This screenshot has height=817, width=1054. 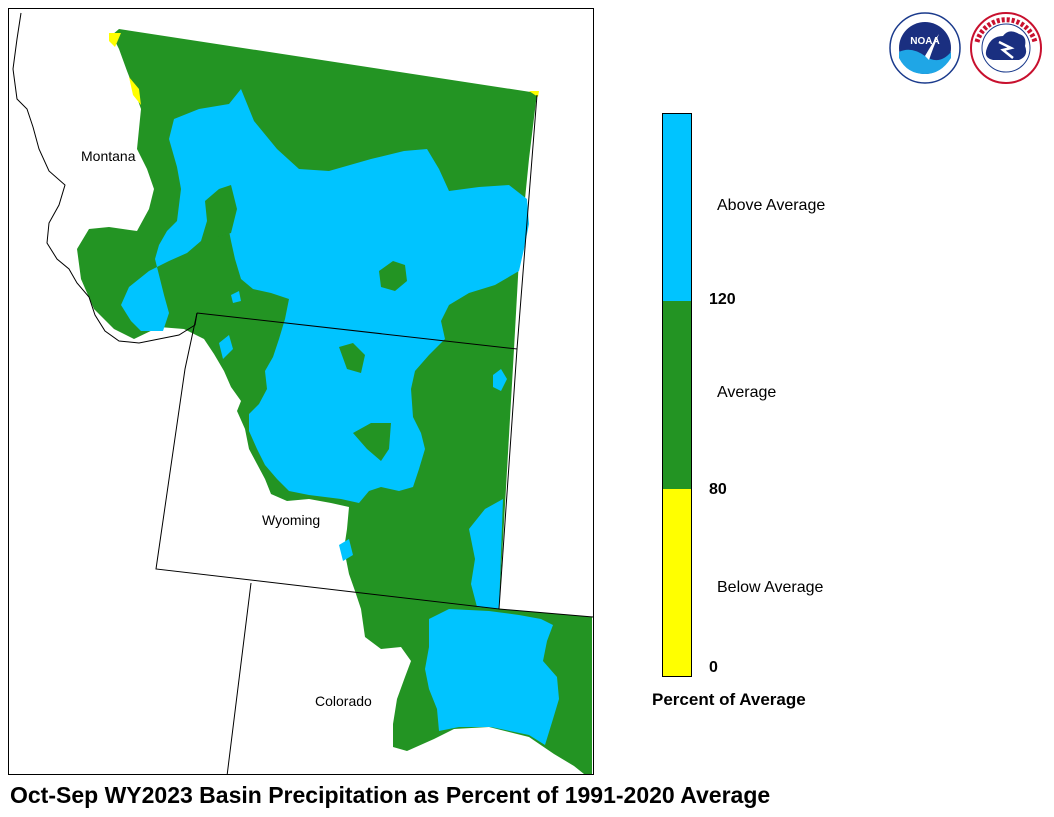 I want to click on legend-tick-0: 0, so click(x=713, y=667).